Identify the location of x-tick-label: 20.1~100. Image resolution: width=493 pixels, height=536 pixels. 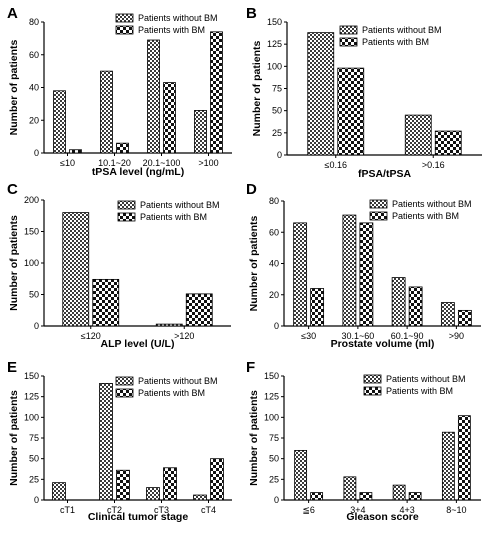
(162, 163).